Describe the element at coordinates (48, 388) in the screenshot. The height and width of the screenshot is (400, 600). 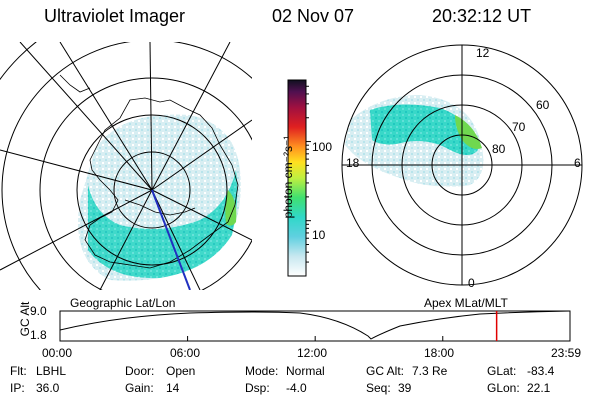
I see `status-ip-value: 36.0` at that location.